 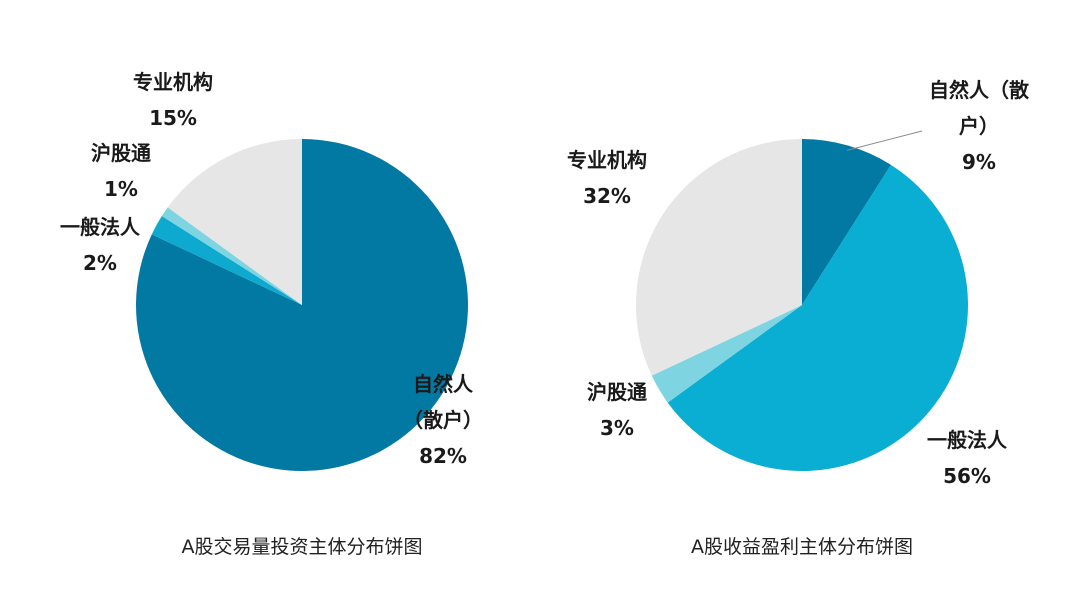 What do you see at coordinates (846, 222) in the screenshot?
I see `pie-slice-retail-investors` at bounding box center [846, 222].